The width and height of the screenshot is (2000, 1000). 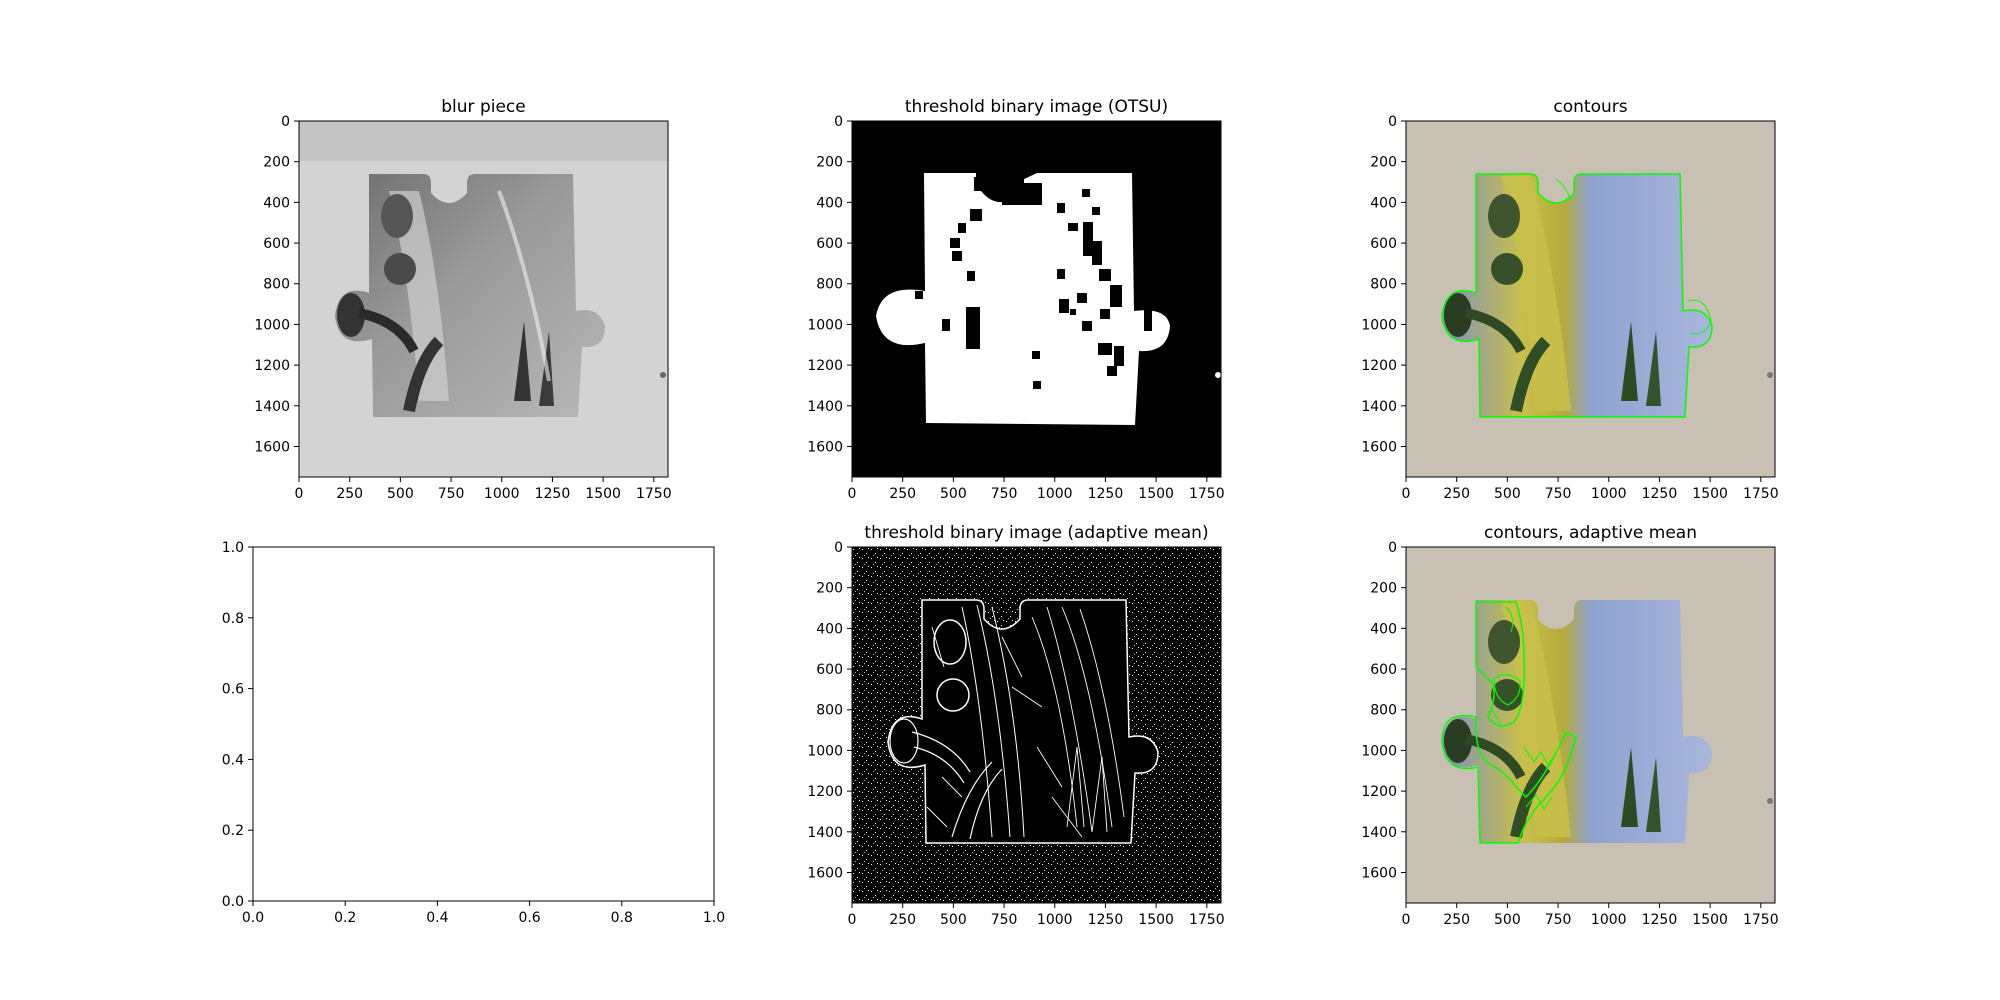 I want to click on image-contours-adaptive, so click(x=1590, y=725).